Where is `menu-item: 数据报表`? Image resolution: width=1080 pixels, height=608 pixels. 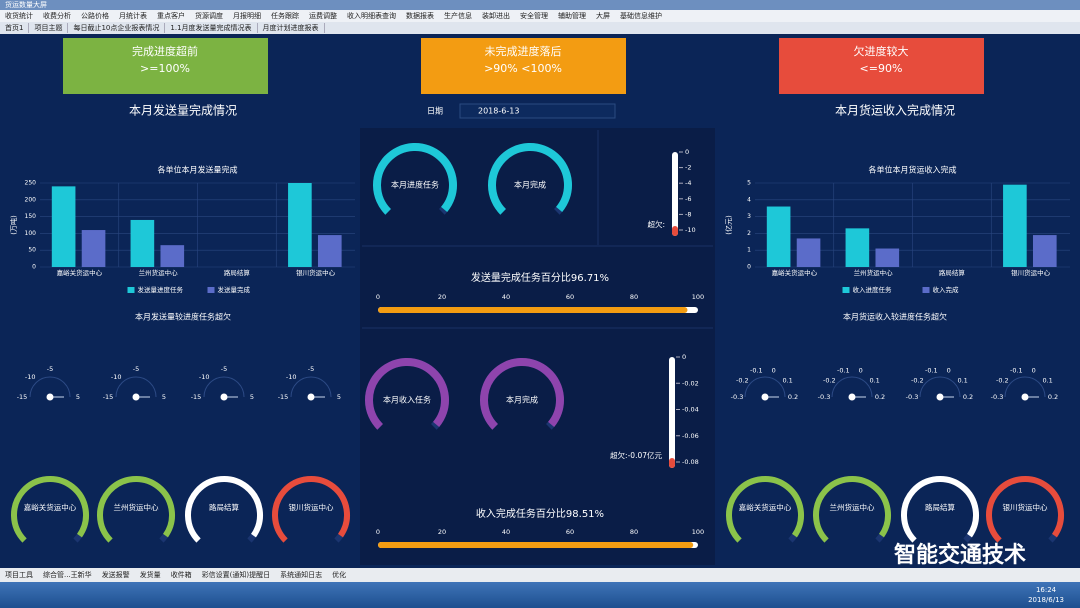 menu-item: 数据报表 is located at coordinates (420, 16).